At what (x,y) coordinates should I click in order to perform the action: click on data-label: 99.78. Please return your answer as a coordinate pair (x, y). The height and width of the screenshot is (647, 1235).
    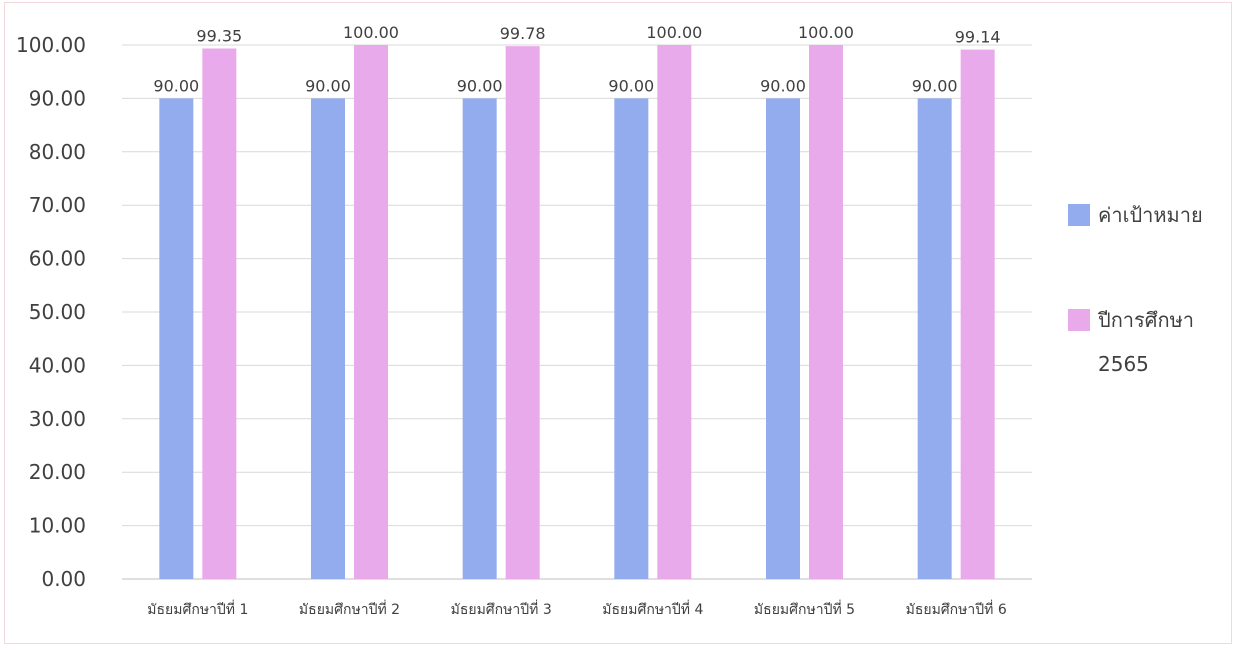
    Looking at the image, I should click on (523, 33).